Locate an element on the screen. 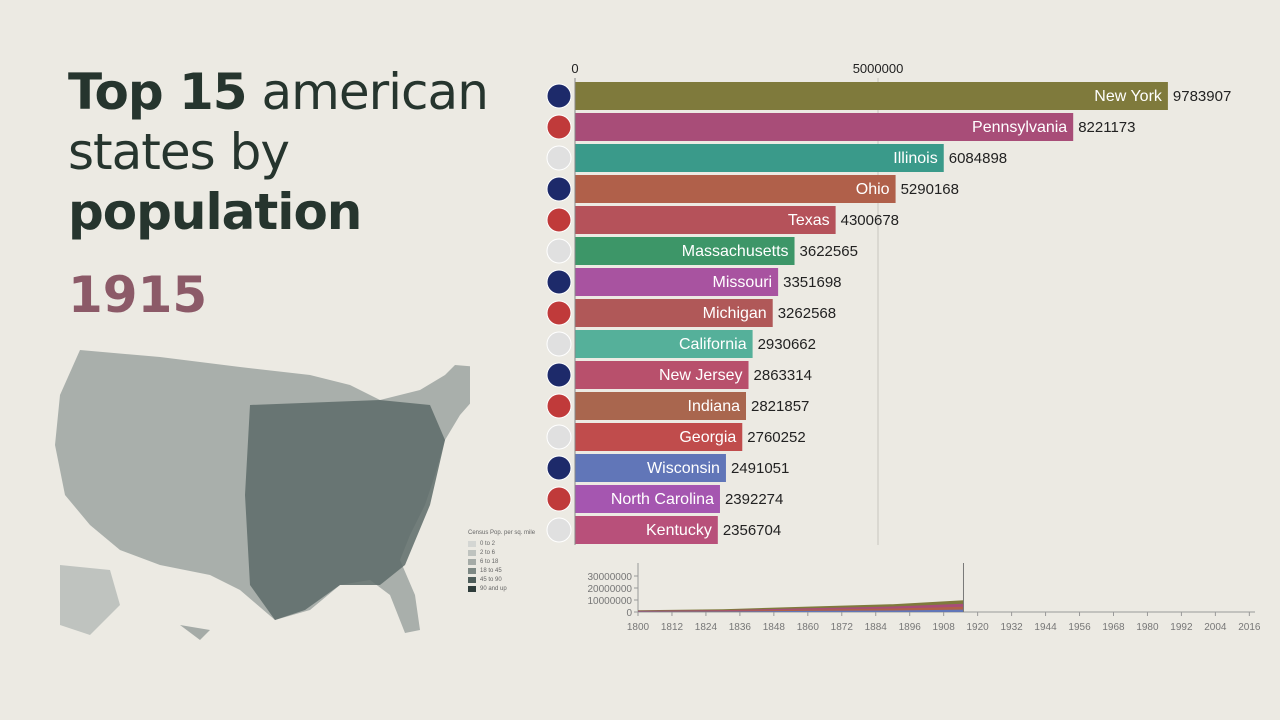 The image size is (1280, 720). x-tick-label: 1980 is located at coordinates (1147, 627).